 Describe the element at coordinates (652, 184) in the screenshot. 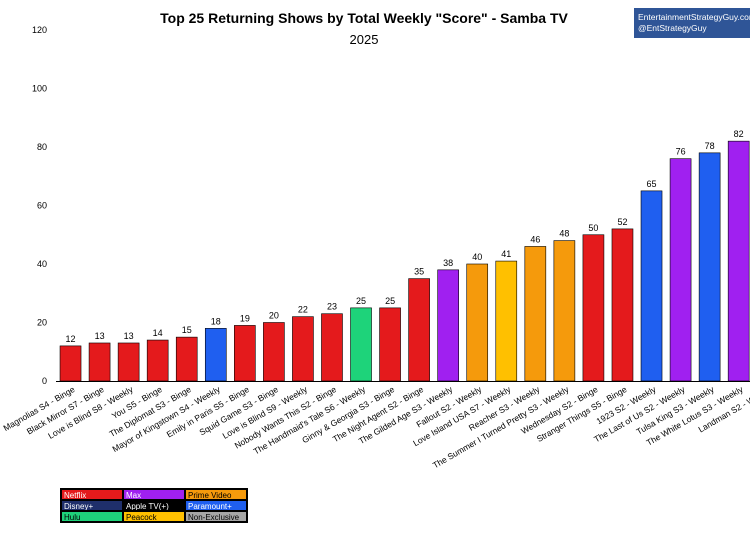

I see `bar-value-label: 65` at that location.